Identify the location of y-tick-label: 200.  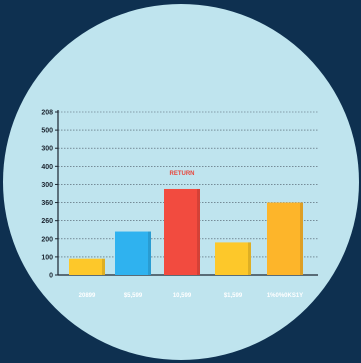
(47, 239).